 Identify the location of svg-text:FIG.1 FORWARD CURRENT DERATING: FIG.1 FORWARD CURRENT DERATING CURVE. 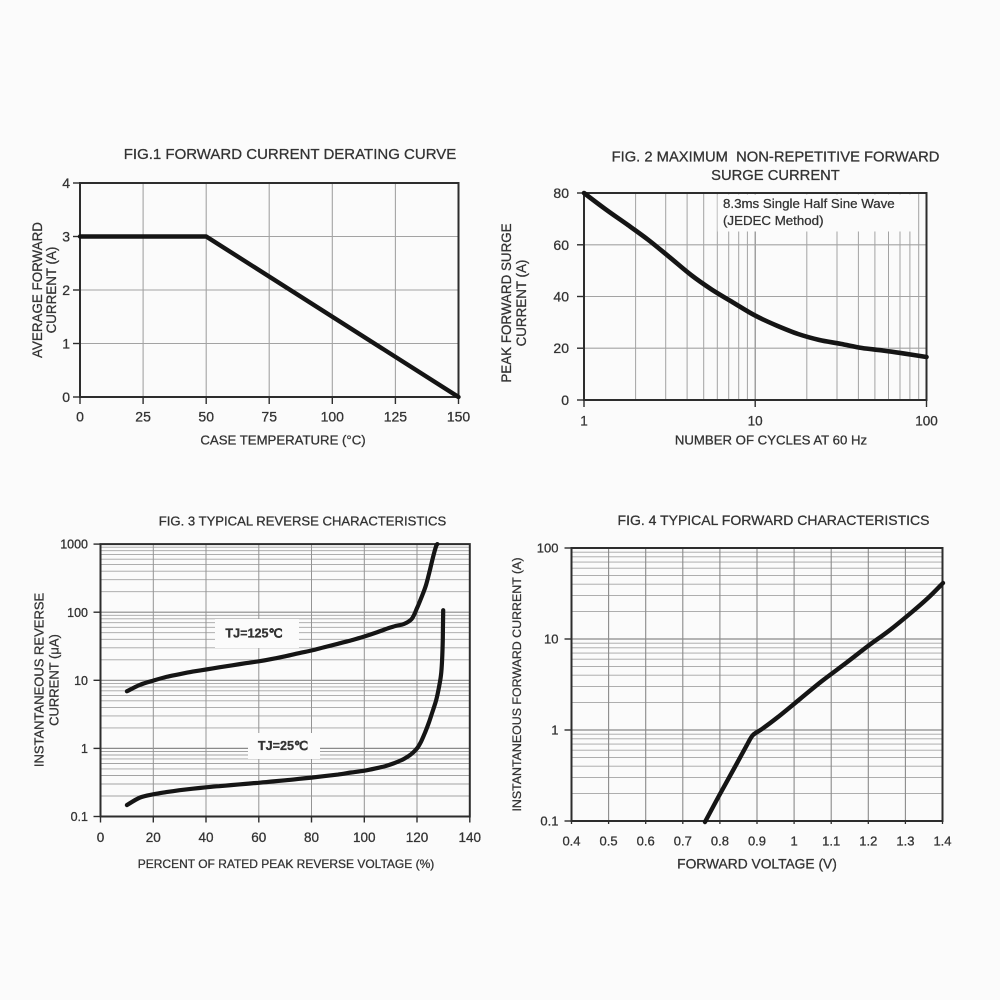
(290, 154).